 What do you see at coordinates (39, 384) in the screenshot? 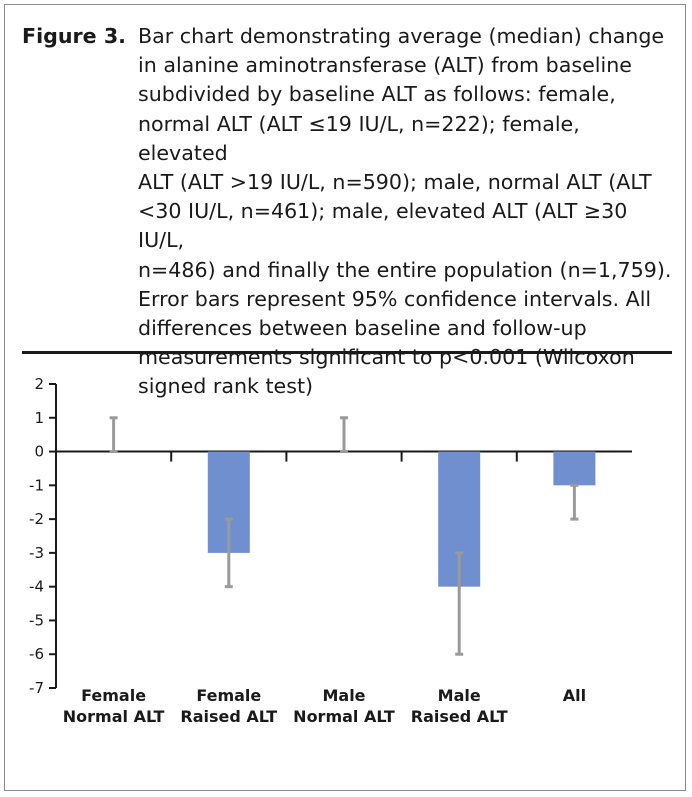
I see `y-tick-label-0: 2` at bounding box center [39, 384].